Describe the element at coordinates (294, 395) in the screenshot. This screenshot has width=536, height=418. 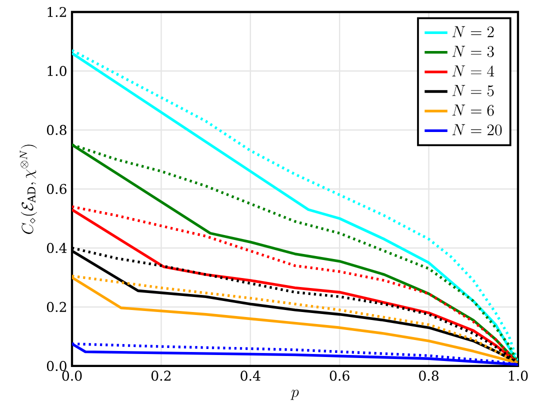
I see `x-axis-title: $p$` at that location.